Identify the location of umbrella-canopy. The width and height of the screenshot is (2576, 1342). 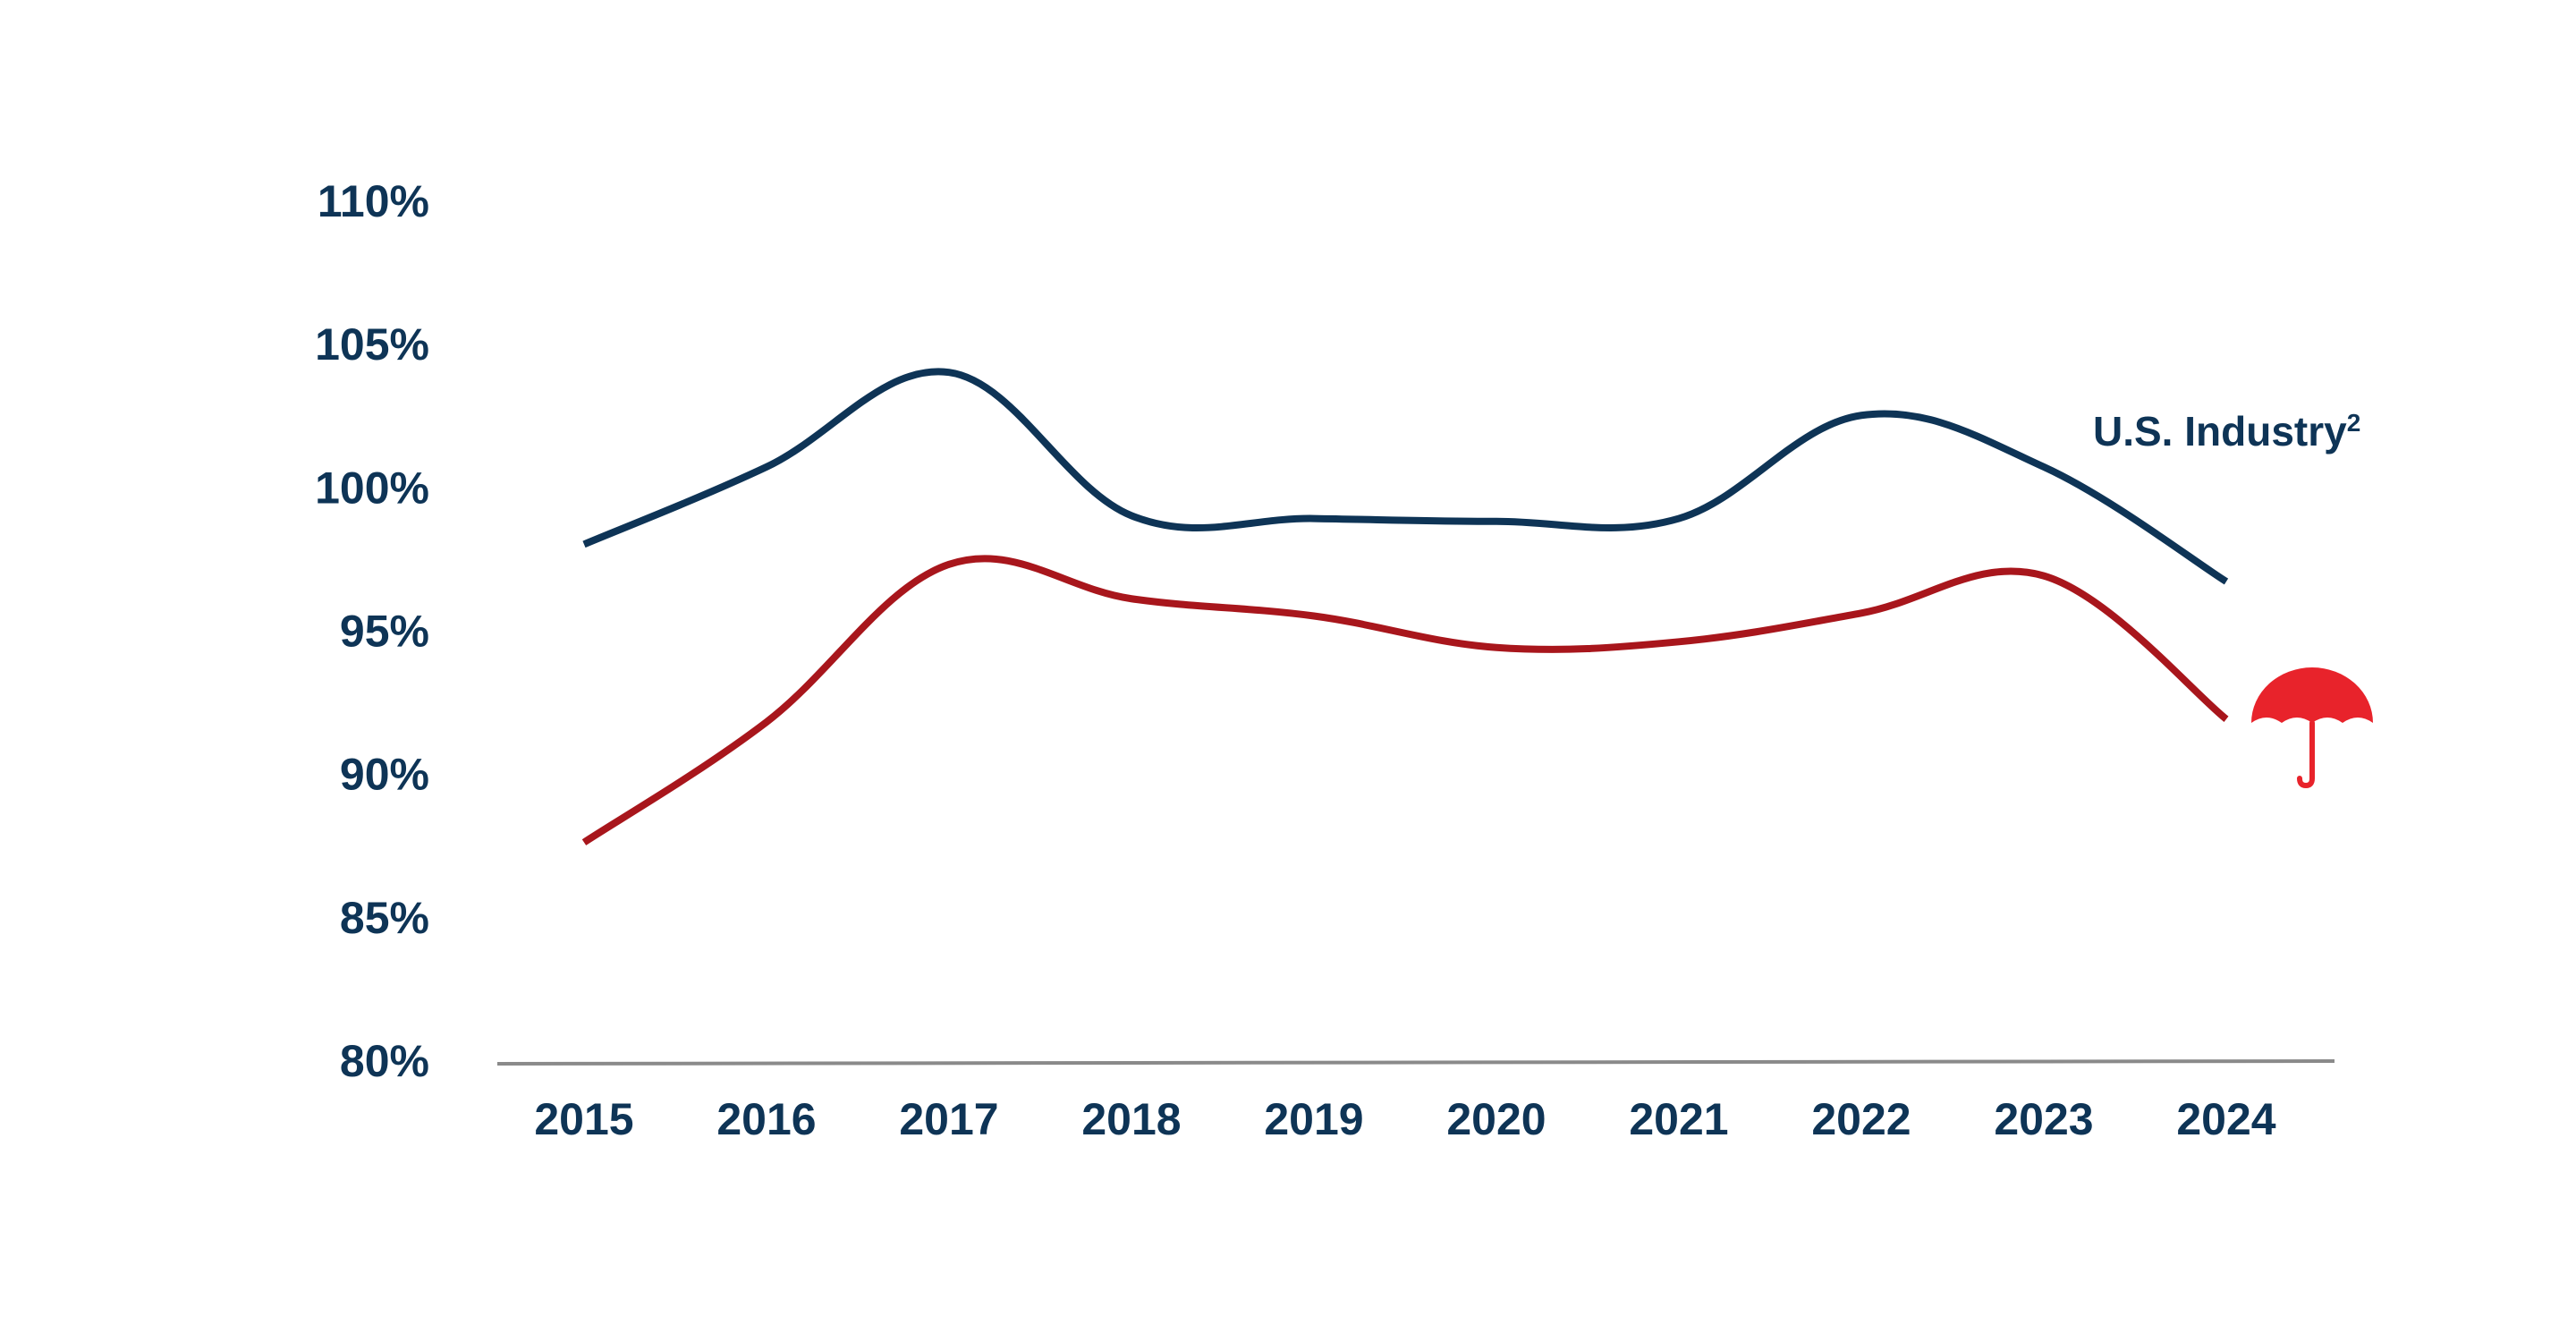
(2312, 695).